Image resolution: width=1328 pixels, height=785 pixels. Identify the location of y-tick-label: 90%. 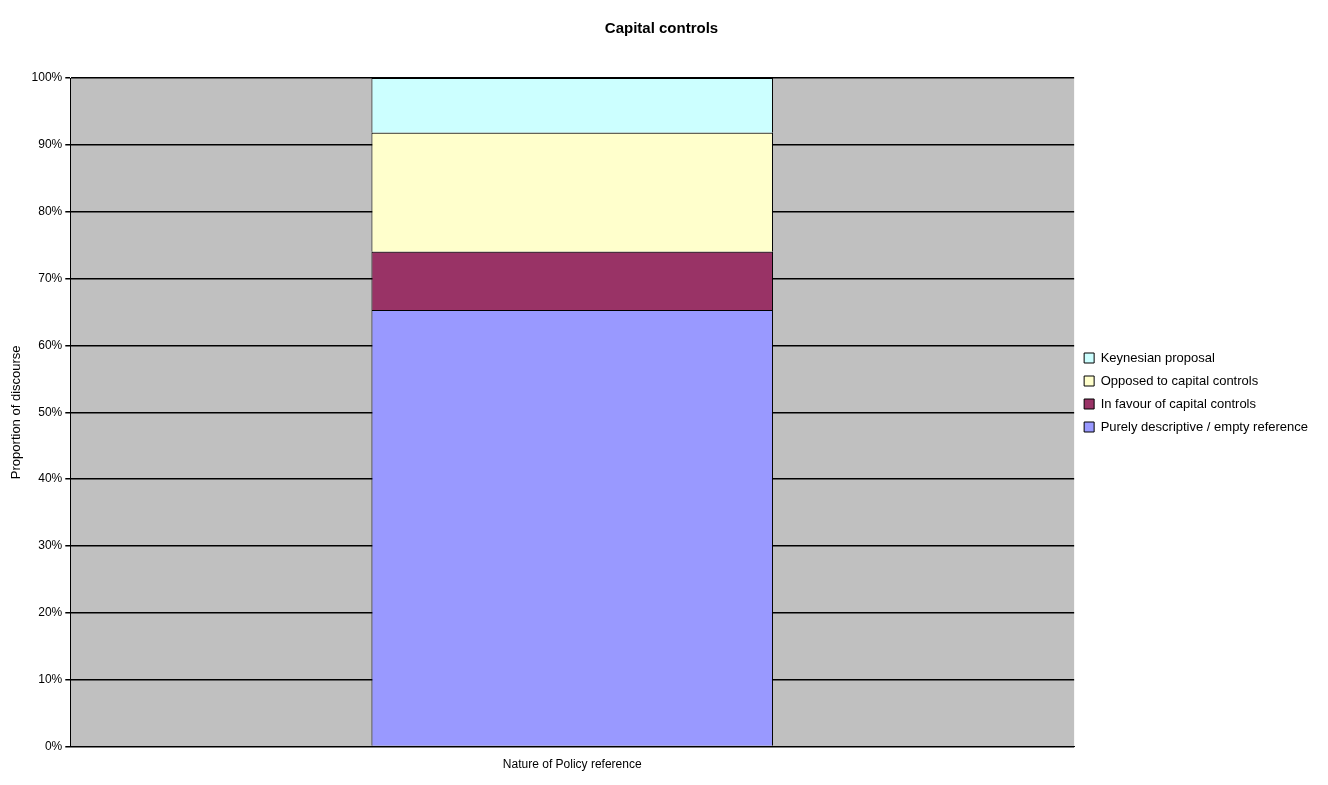
(50, 144).